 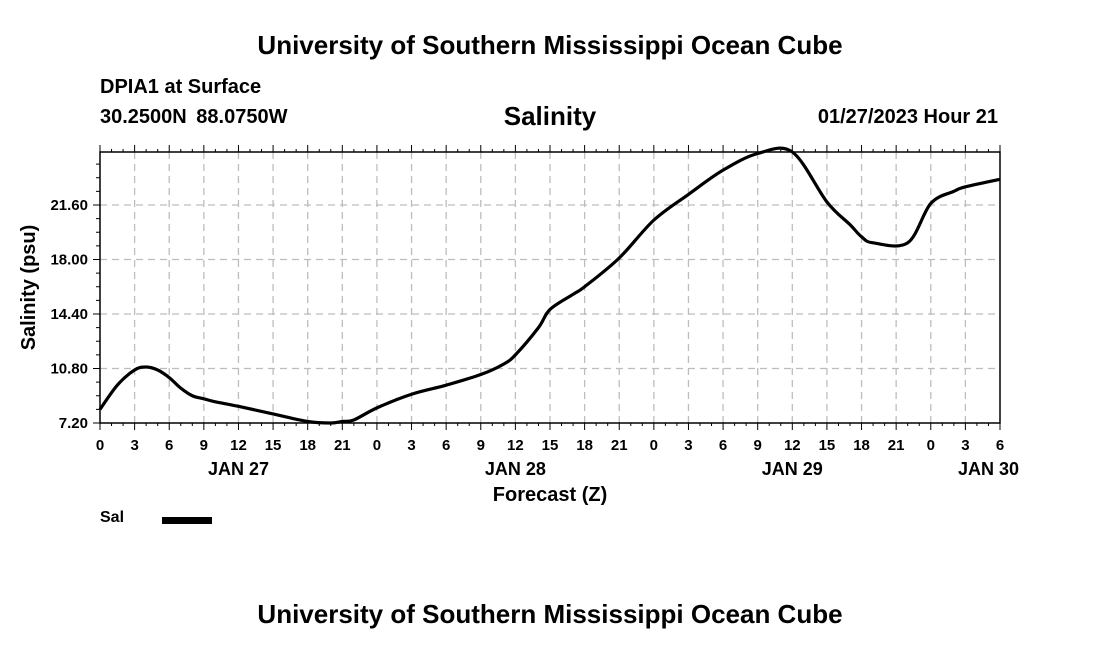 What do you see at coordinates (73, 423) in the screenshot?
I see `y-tick-label: 7.20` at bounding box center [73, 423].